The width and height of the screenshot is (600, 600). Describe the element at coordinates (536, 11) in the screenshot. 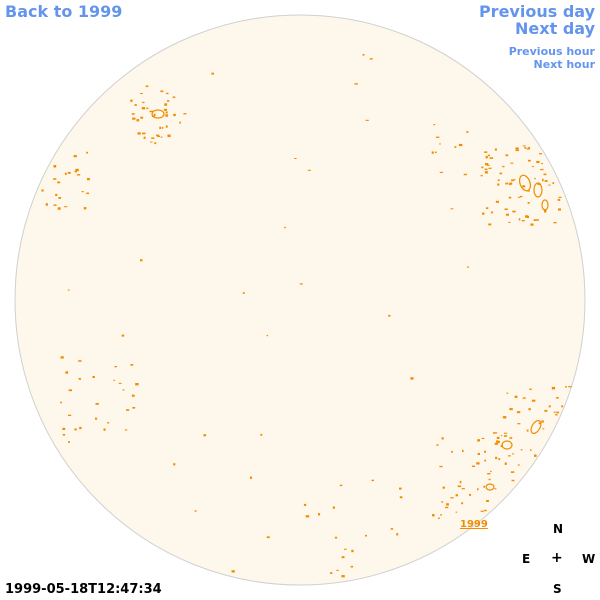

I see `previous-day-link: Previous day` at that location.